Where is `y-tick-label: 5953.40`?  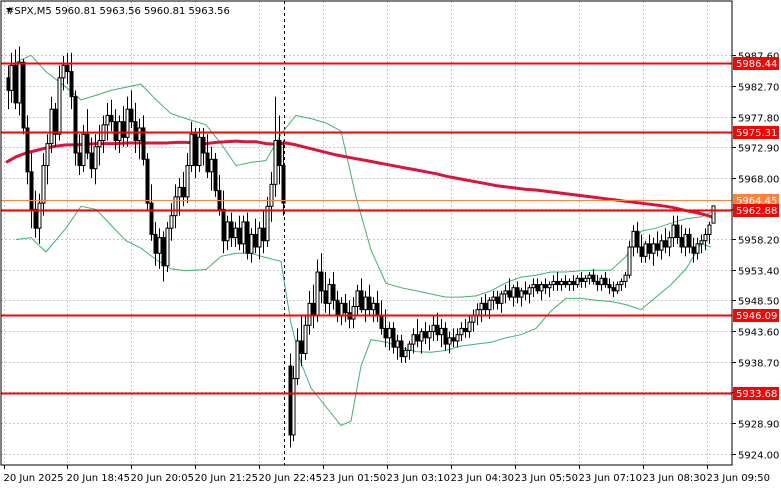
y-tick-label: 5953.40 is located at coordinates (758, 272).